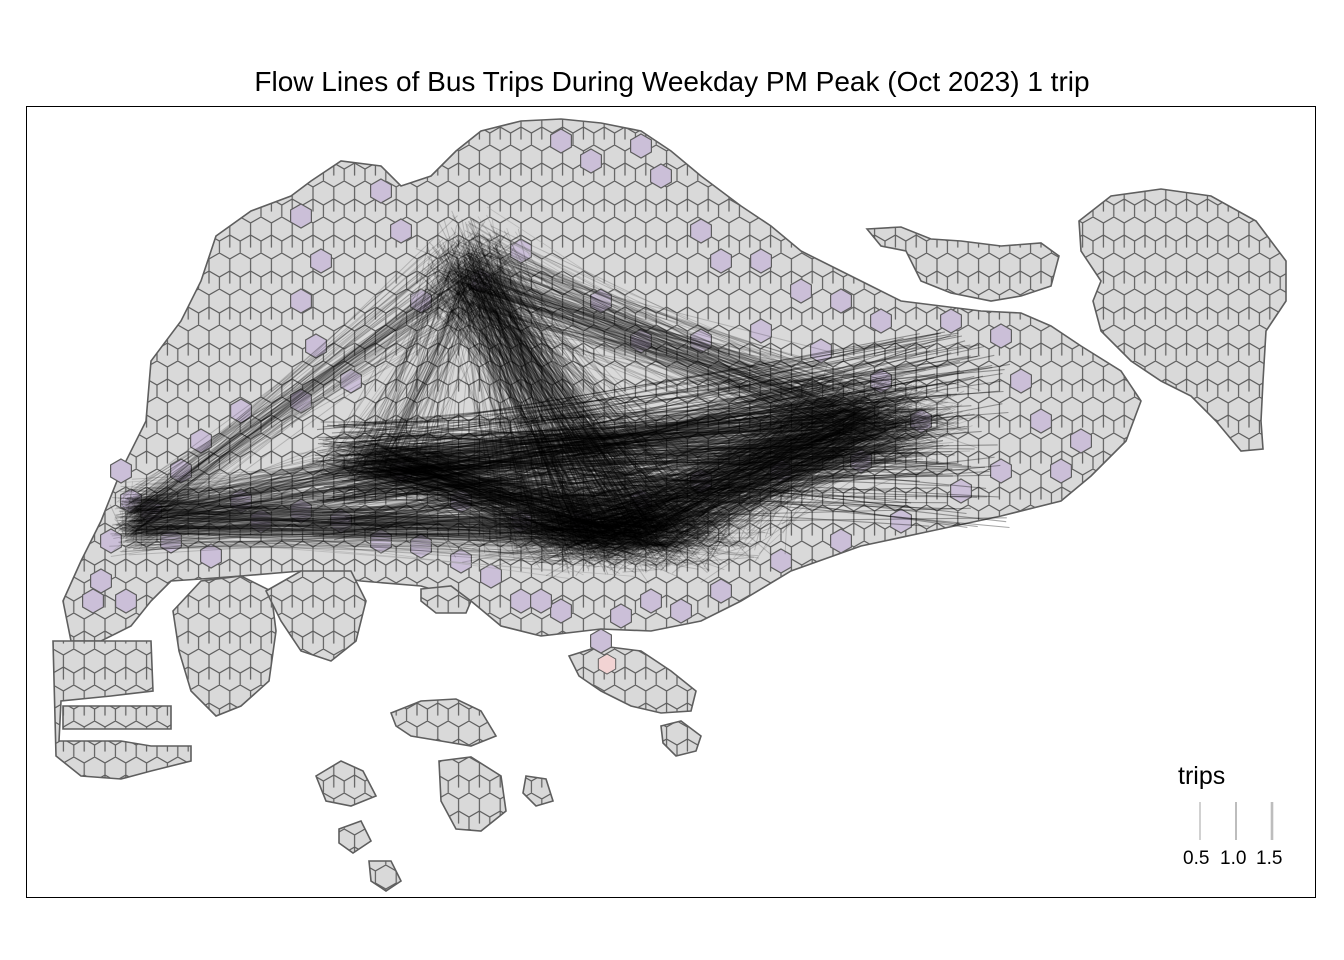 The height and width of the screenshot is (960, 1344). What do you see at coordinates (1269, 858) in the screenshot?
I see `legend-key-label-1.5: 1.5` at bounding box center [1269, 858].